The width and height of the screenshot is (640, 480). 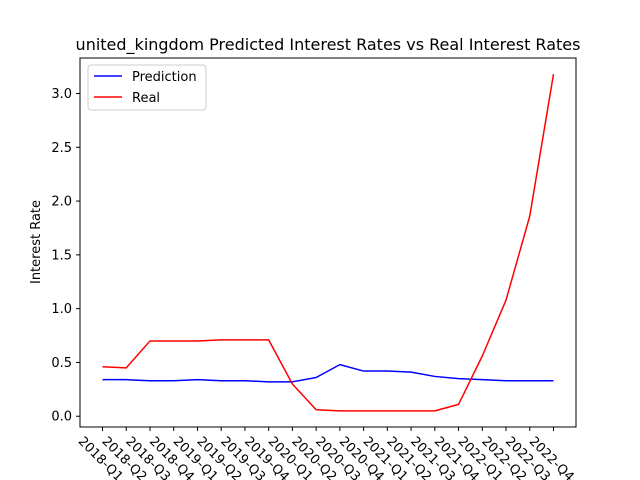 What do you see at coordinates (61, 417) in the screenshot?
I see `y-tick-label: 0.0` at bounding box center [61, 417].